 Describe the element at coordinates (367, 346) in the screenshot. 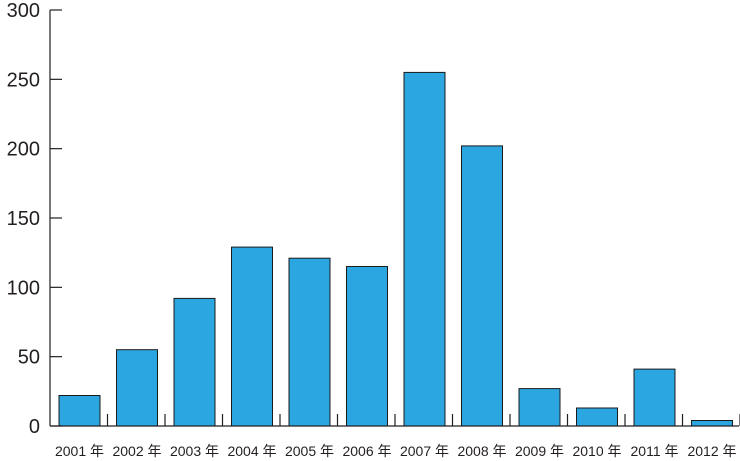

I see `bar-2006-年` at that location.